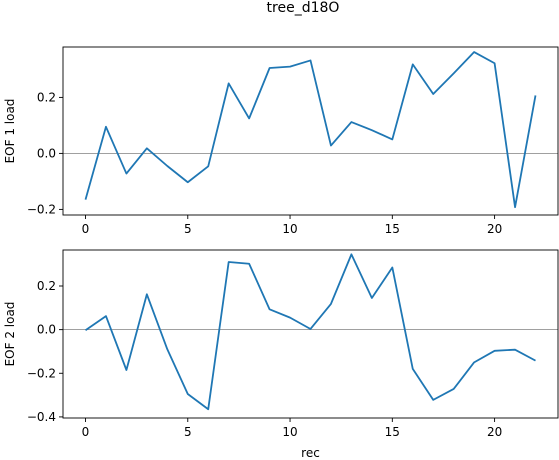  I want to click on eof1-xtick-label: 10, so click(289, 229).